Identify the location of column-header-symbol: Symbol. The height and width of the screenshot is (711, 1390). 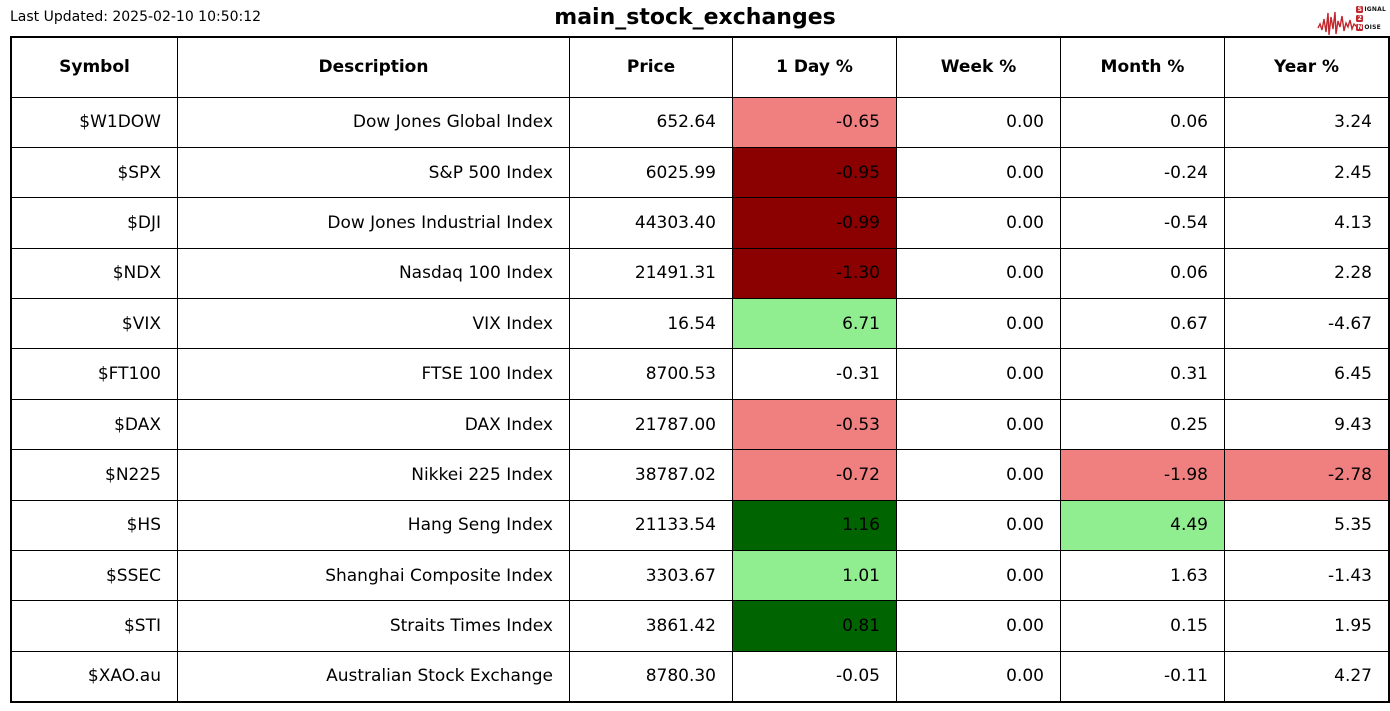
(94, 67).